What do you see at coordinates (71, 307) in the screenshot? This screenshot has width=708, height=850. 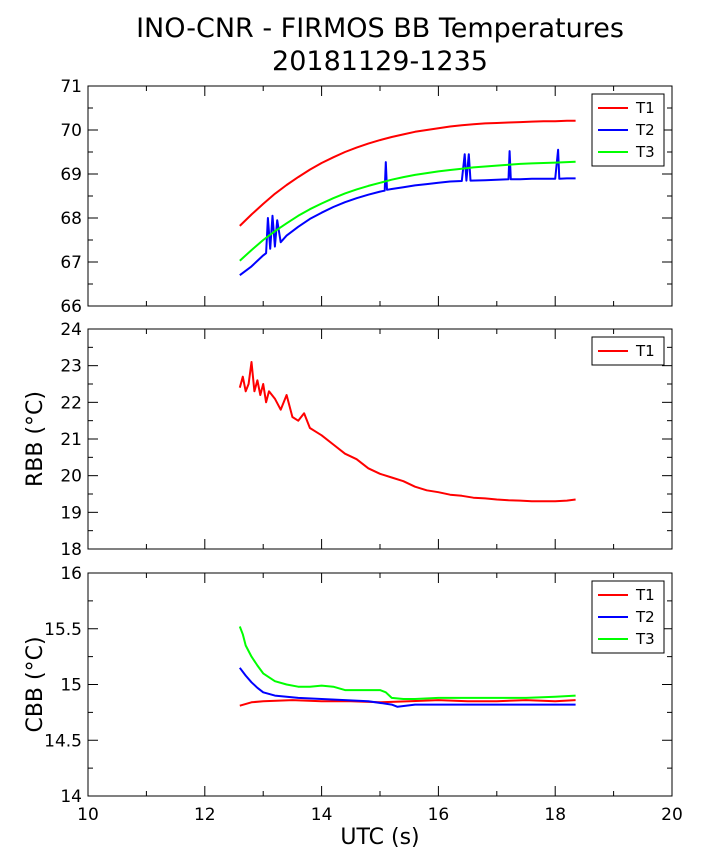 I see `y-tick-label: 66` at bounding box center [71, 307].